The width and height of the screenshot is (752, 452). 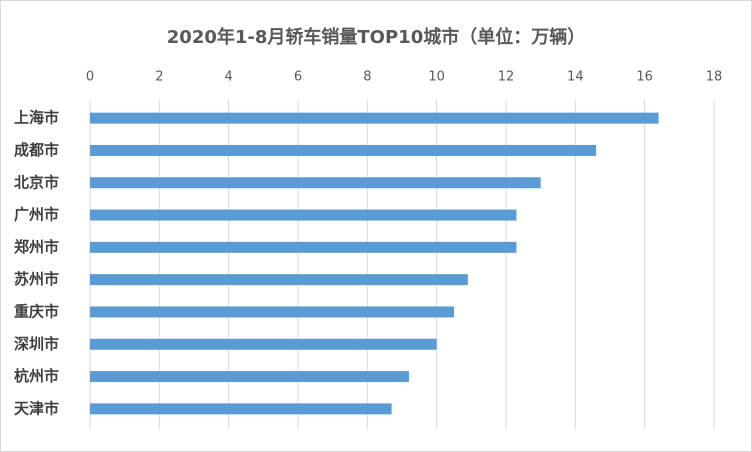 What do you see at coordinates (376, 37) in the screenshot?
I see `chart-title: 2020年1-8月轿车销量TOP10城市（单位：万辆）` at bounding box center [376, 37].